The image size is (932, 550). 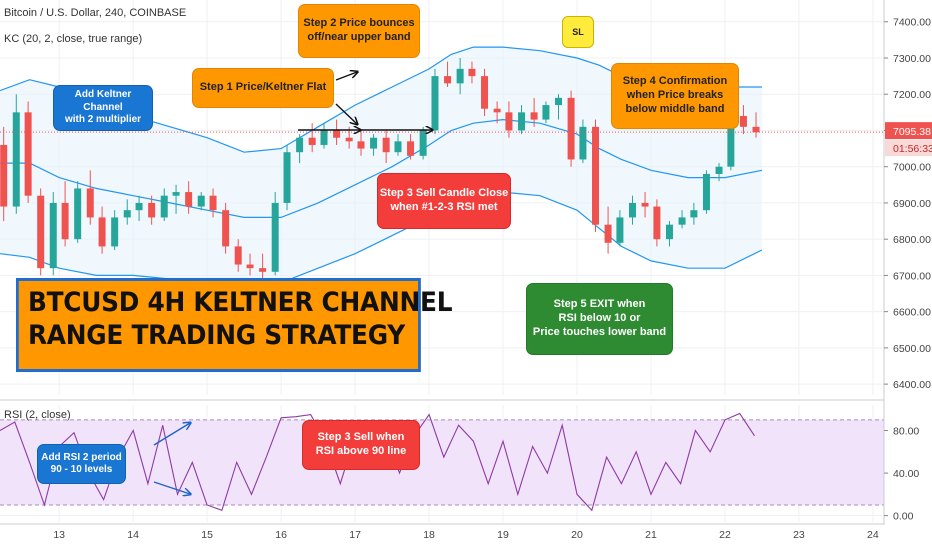 I want to click on callout-kc-note: Add Keltner Channel with 2 multiplier, so click(x=103, y=108).